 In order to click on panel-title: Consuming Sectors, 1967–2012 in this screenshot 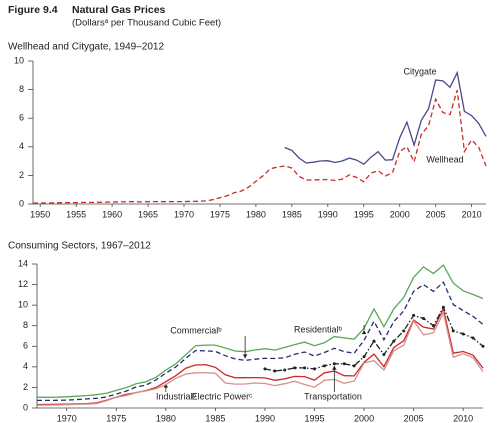, I will do `click(79, 246)`.